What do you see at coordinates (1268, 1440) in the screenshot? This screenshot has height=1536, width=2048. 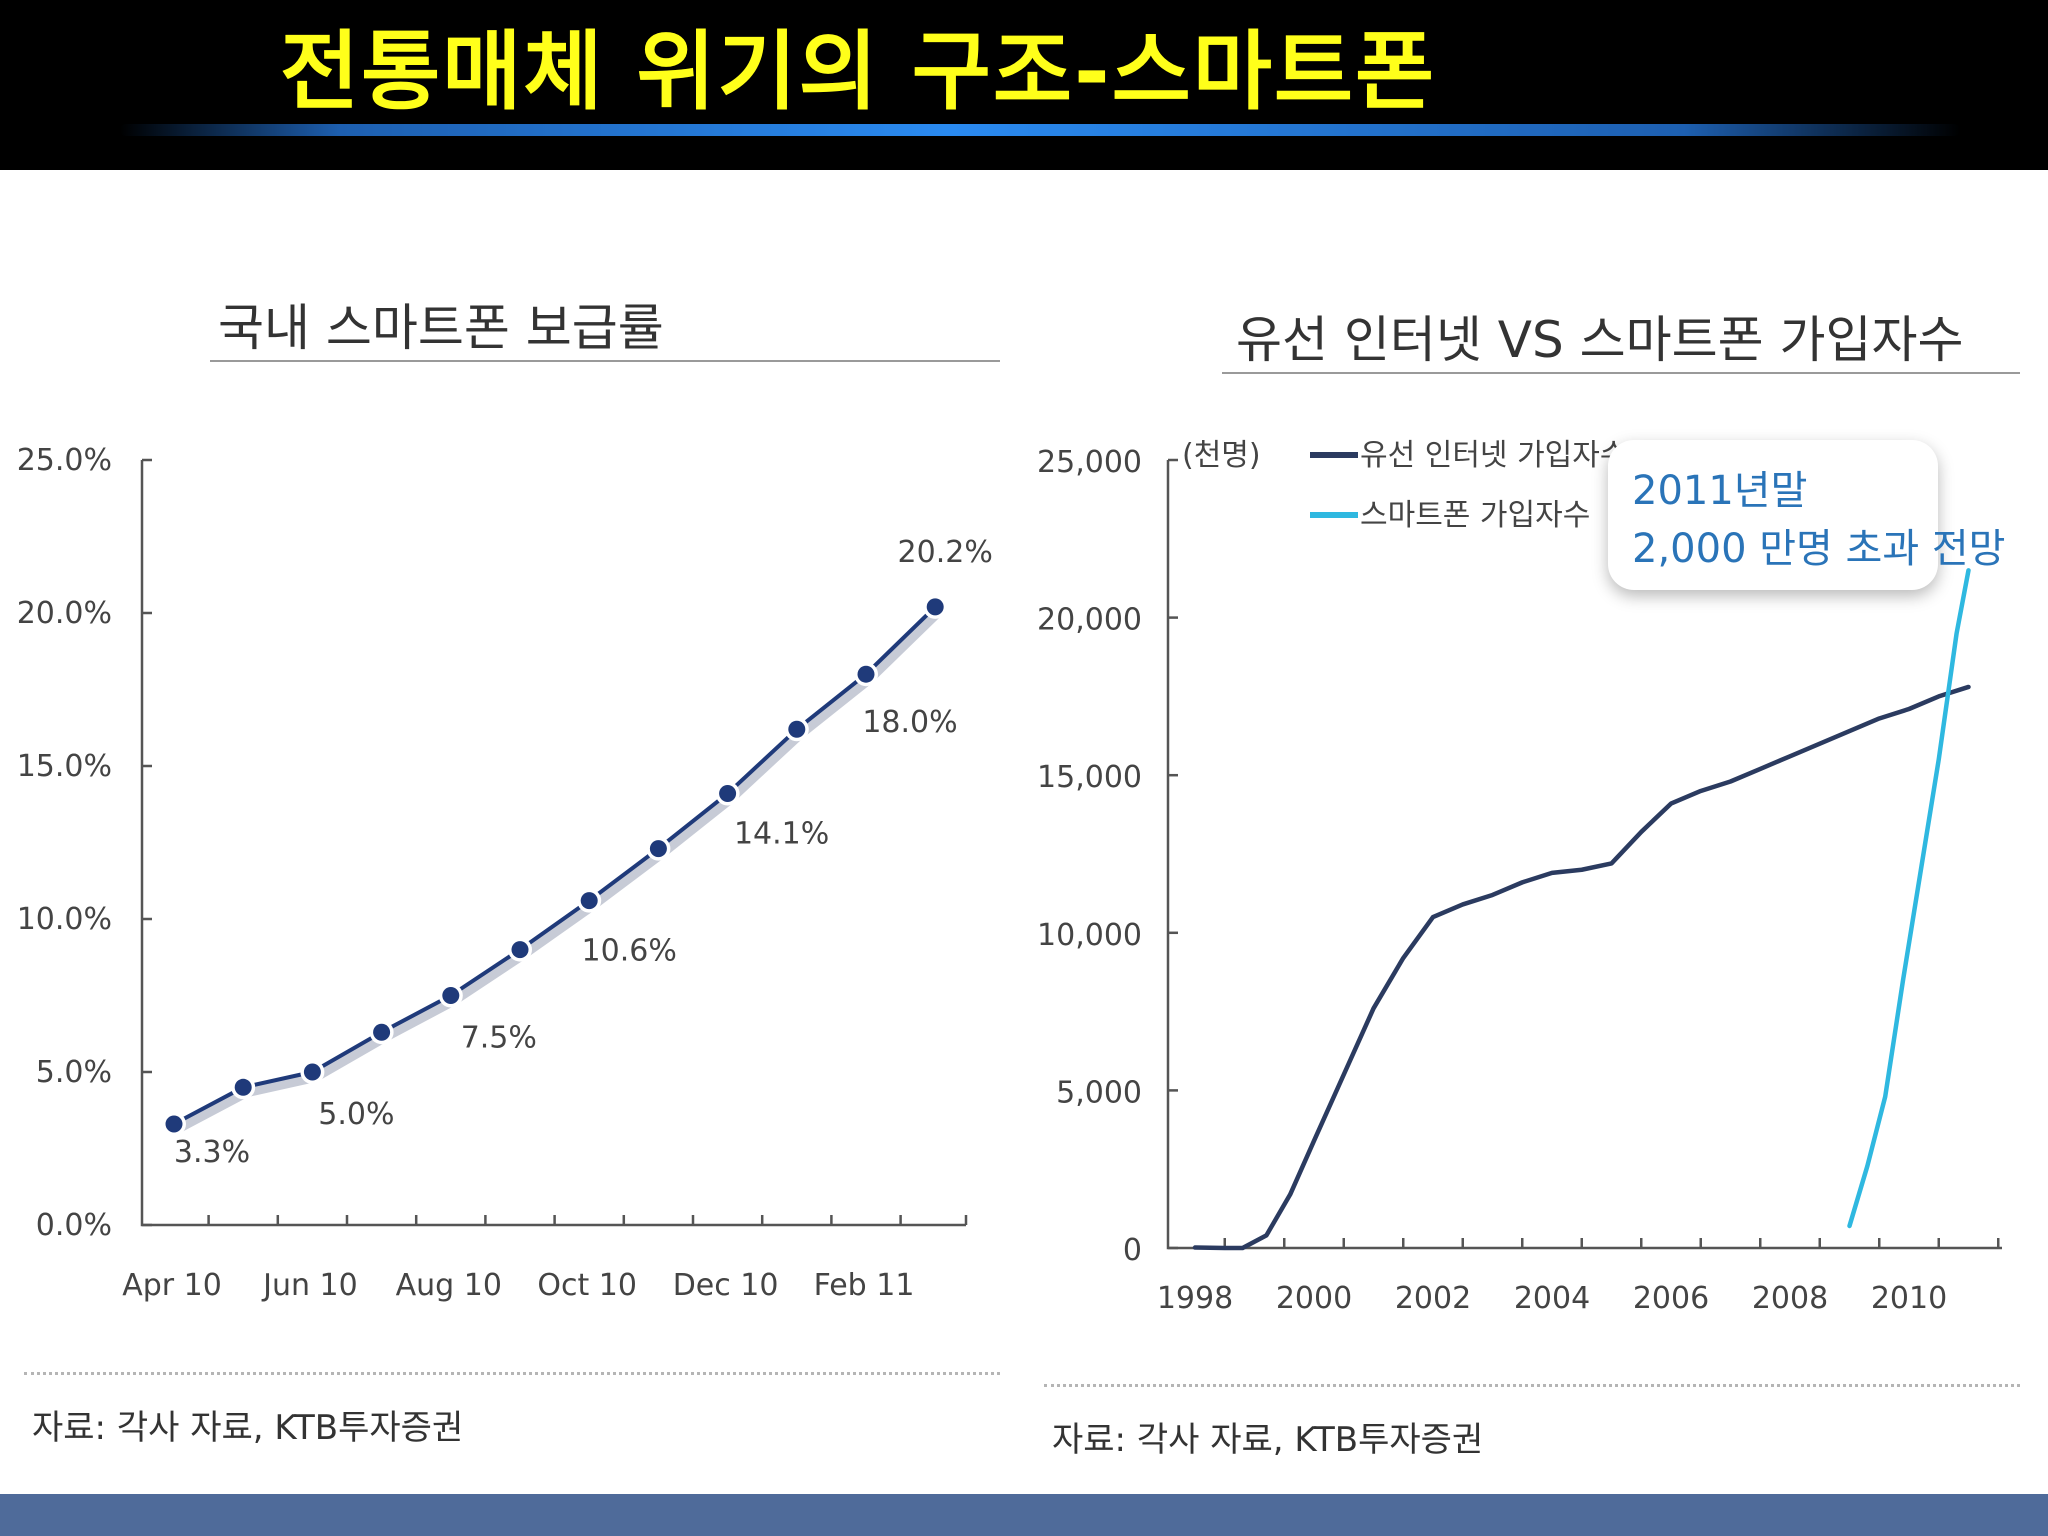 I see `right-source-note: 자료: 각사 자료, KTB투자증권` at bounding box center [1268, 1440].